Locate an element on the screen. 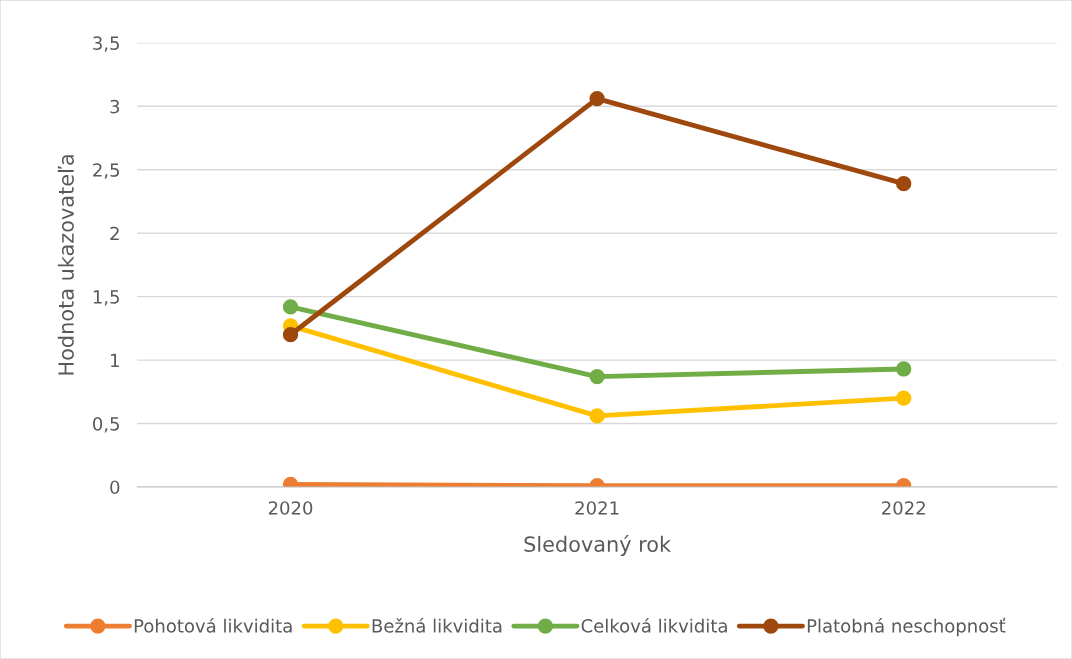 Image resolution: width=1072 pixels, height=659 pixels. y-tick-label: 3 is located at coordinates (115, 106).